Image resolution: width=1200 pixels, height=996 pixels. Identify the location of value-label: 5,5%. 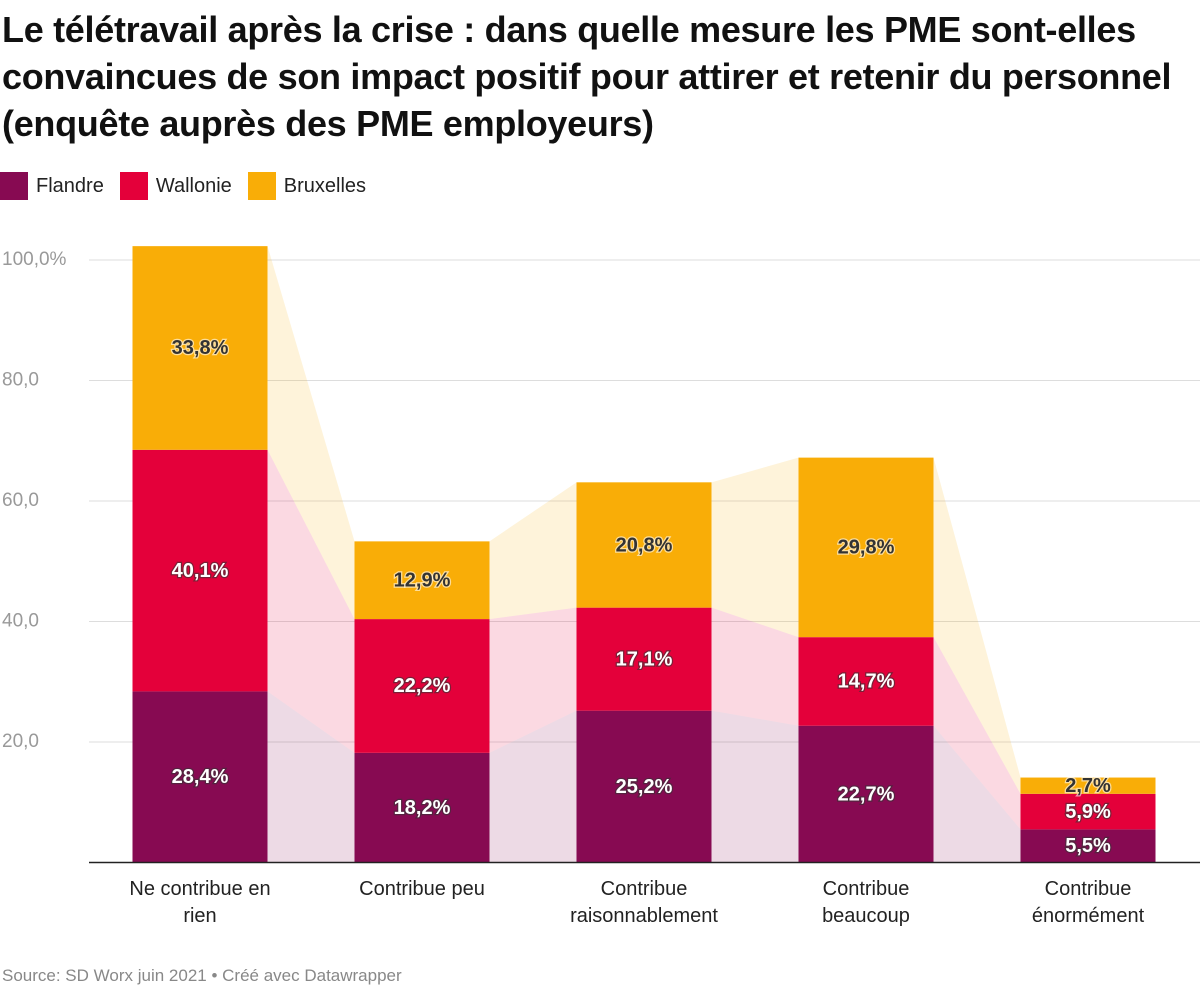
(1088, 846).